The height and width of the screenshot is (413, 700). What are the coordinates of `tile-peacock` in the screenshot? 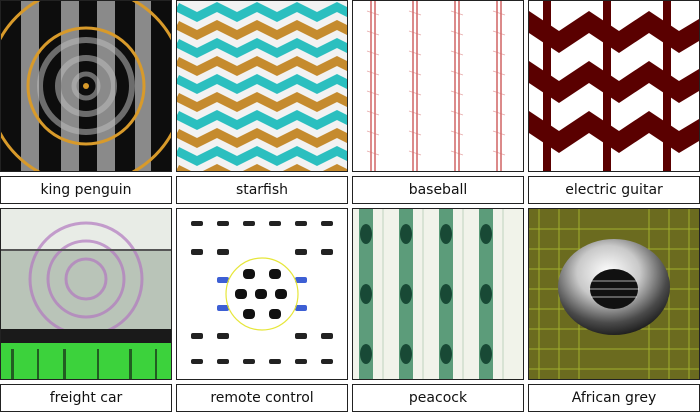 It's located at (438, 294).